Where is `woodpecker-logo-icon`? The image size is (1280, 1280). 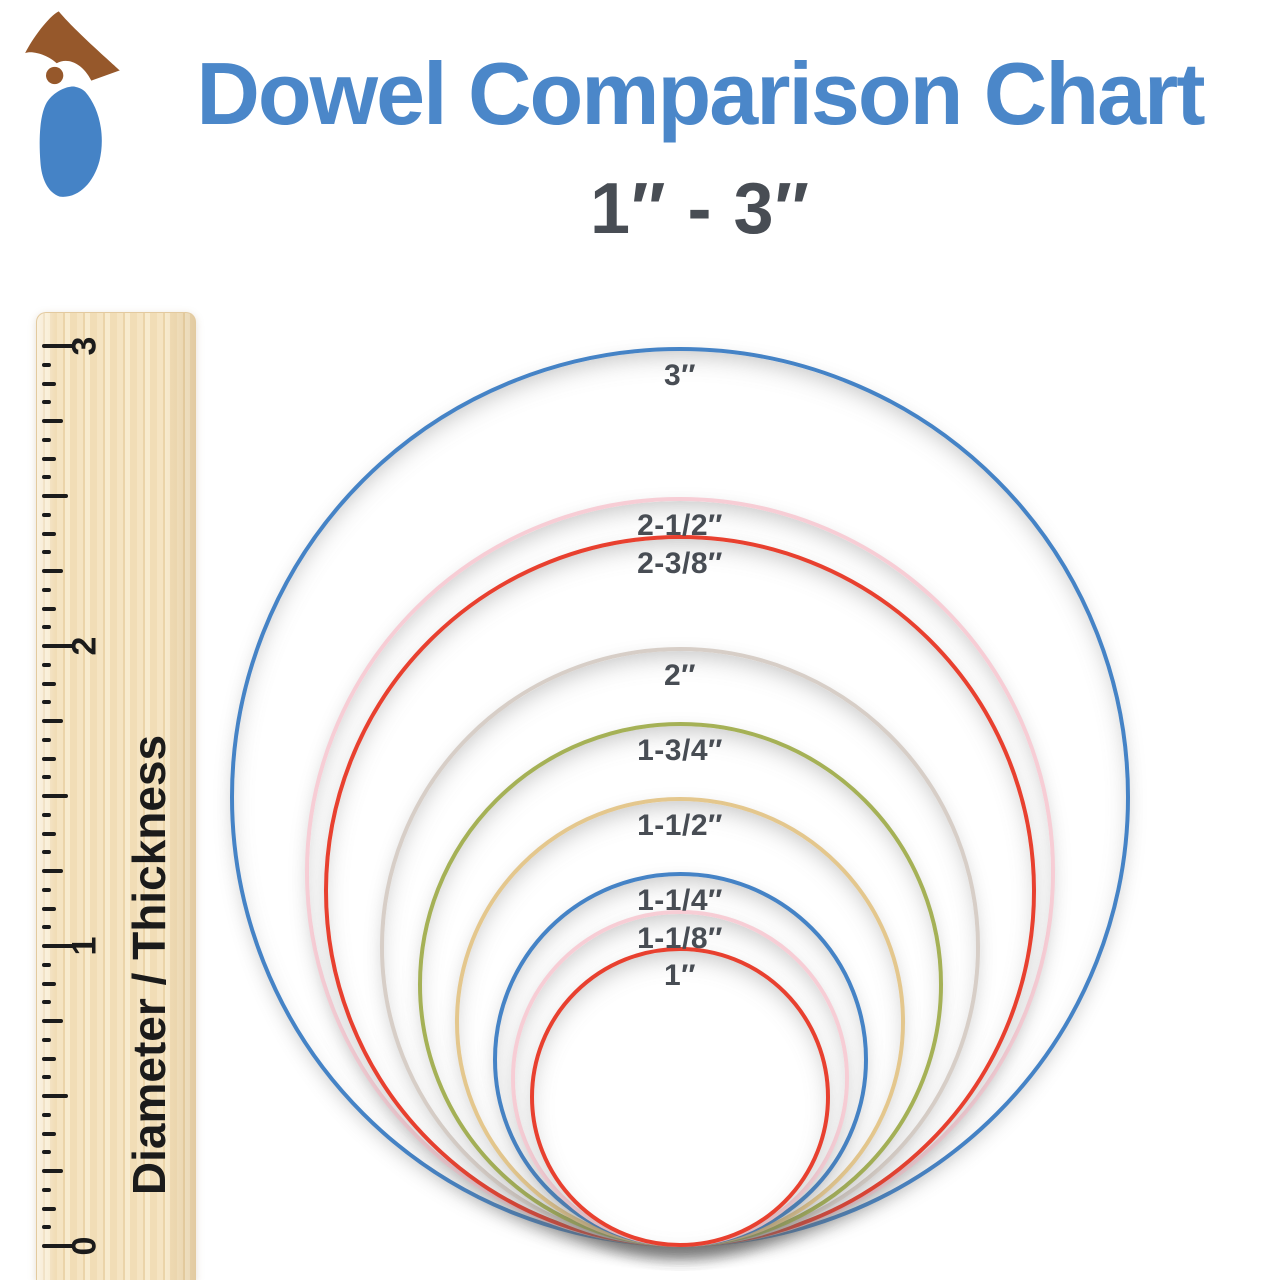 woodpecker-logo-icon is located at coordinates (72, 104).